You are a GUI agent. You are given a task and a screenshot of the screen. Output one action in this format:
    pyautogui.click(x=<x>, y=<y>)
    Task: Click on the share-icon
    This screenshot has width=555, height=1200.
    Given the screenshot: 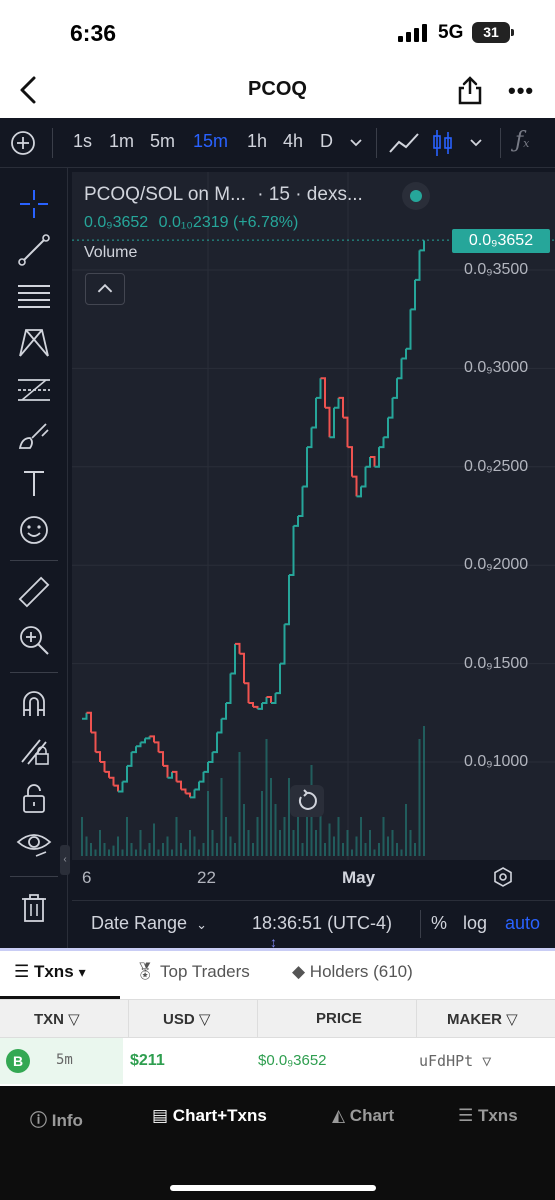 What is the action you would take?
    pyautogui.click(x=470, y=90)
    